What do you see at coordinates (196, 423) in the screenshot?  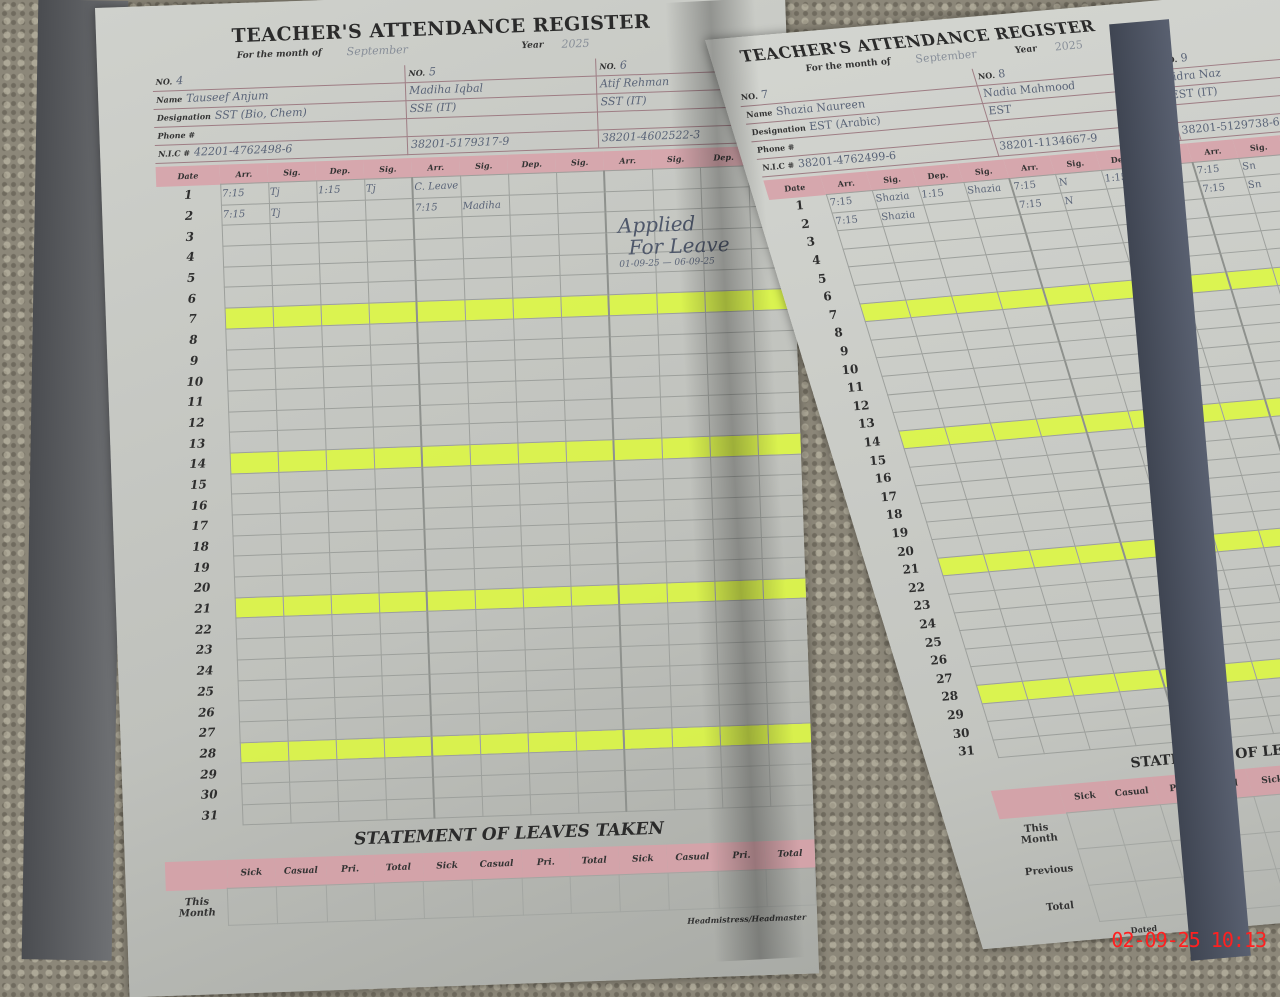 I see `row-date: 12` at bounding box center [196, 423].